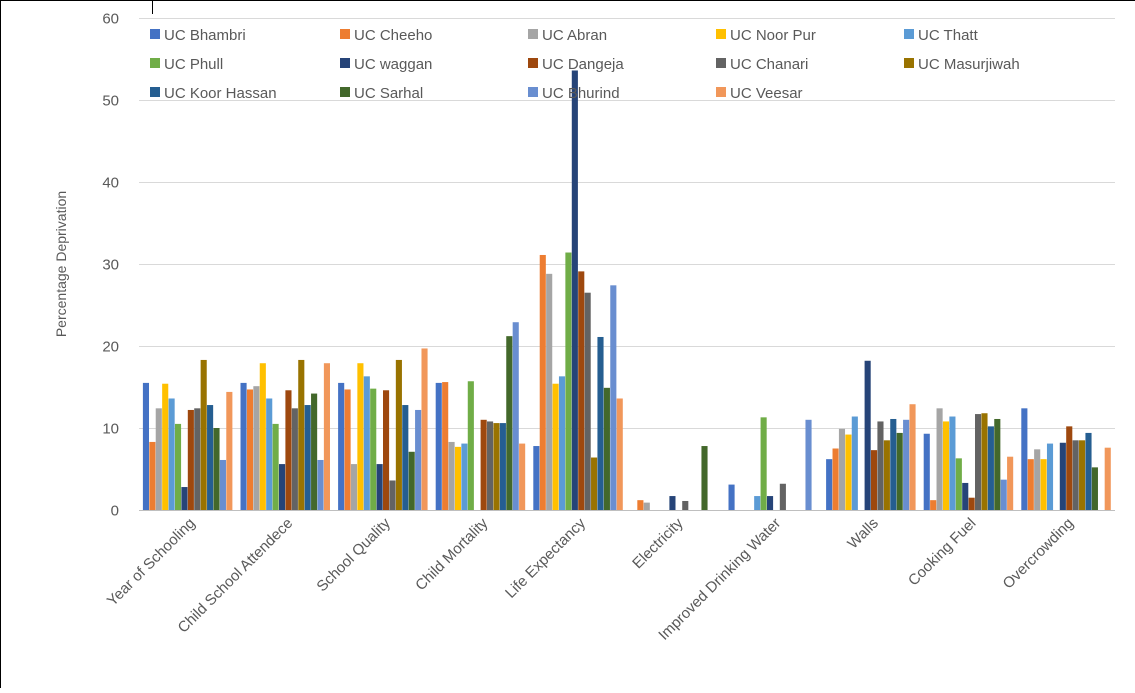  What do you see at coordinates (1038, 553) in the screenshot?
I see `x-tick-label: Overcrowding` at bounding box center [1038, 553].